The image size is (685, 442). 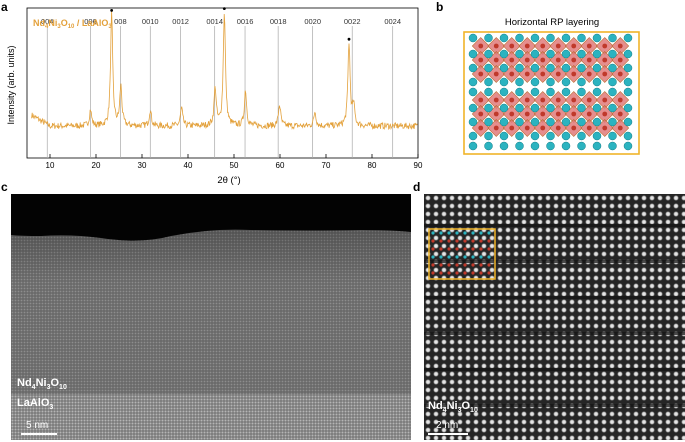 What do you see at coordinates (39, 434) in the screenshot?
I see `stem-c-scalebar` at bounding box center [39, 434].